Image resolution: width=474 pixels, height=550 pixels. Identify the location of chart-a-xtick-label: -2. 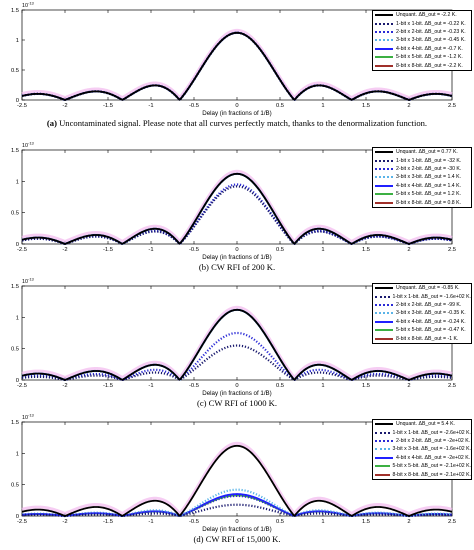
(64, 106).